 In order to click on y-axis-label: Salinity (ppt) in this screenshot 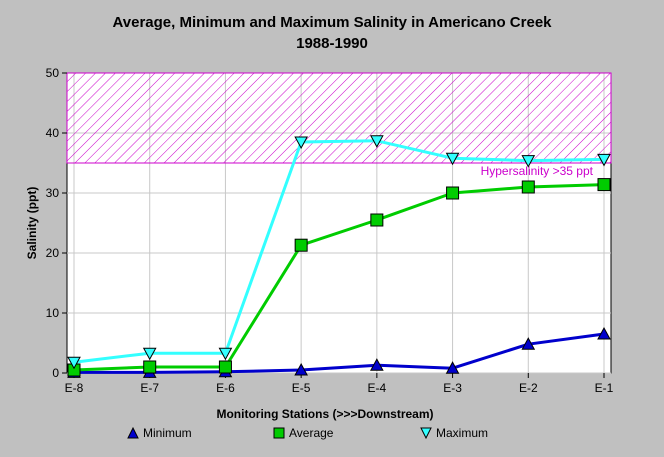, I will do `click(32, 223)`.